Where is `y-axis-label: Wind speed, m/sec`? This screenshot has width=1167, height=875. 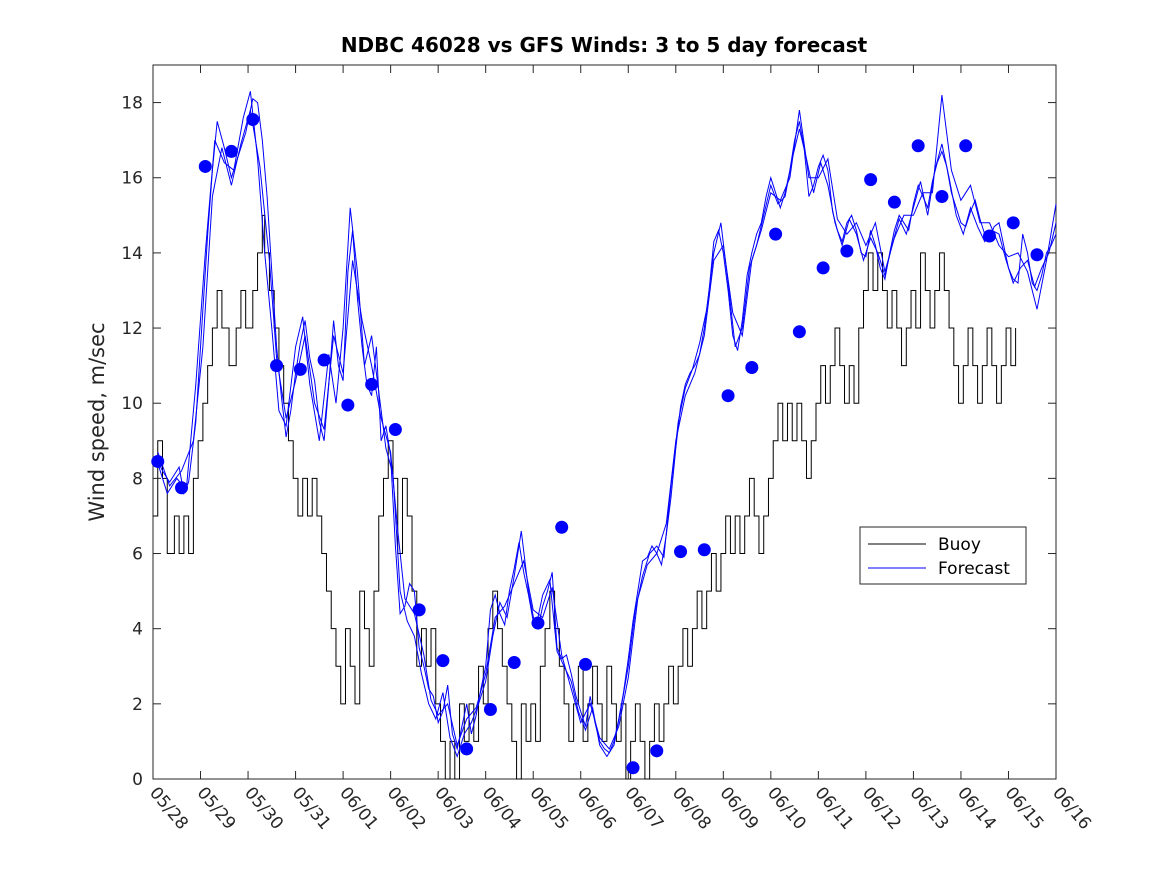 y-axis-label: Wind speed, m/sec is located at coordinates (97, 421).